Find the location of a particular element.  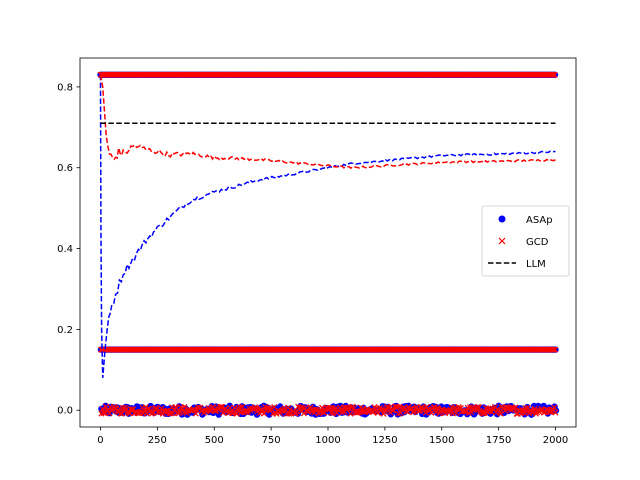

legend-box is located at coordinates (525, 241).